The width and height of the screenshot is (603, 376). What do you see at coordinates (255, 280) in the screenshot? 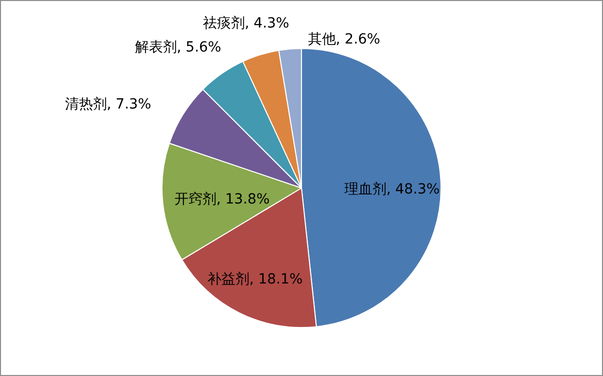
I see `slice-label: 补益剂, 18.1%` at bounding box center [255, 280].